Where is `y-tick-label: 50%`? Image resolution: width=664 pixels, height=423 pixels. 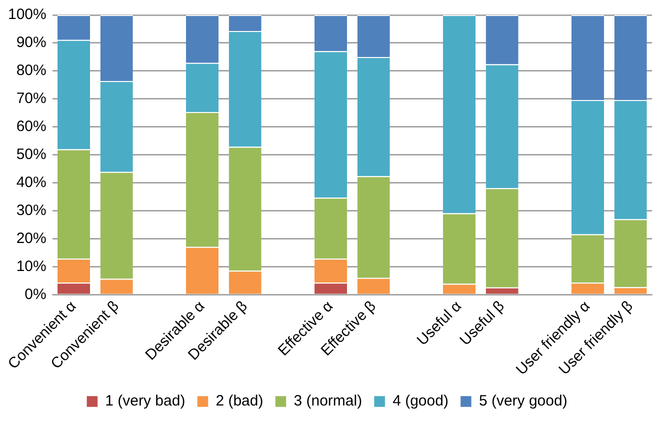
y-tick-label: 50% is located at coordinates (31, 154).